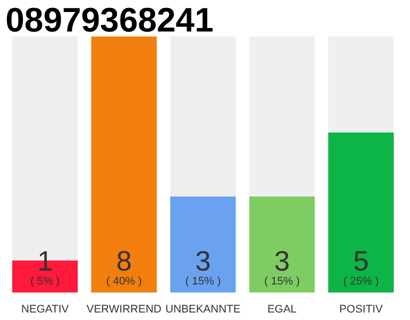 The width and height of the screenshot is (410, 320). Describe the element at coordinates (282, 310) in the screenshot. I see `x-tick-label: EGAL` at that location.